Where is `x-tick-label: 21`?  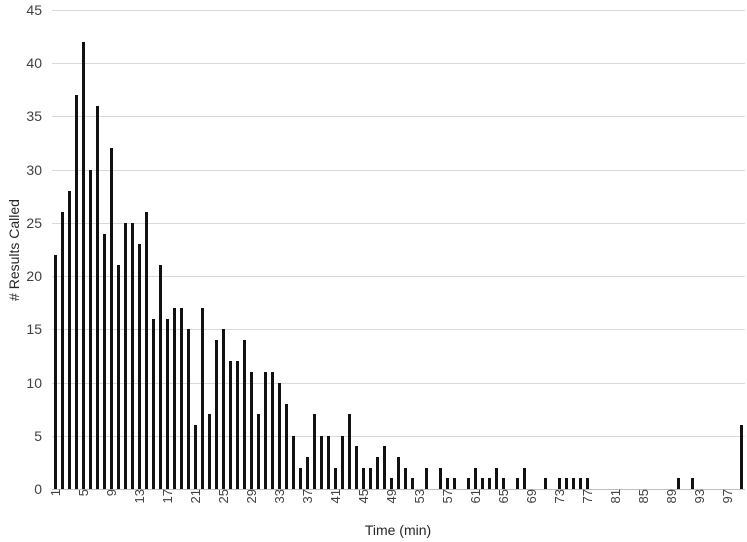 x-tick-label: 21 is located at coordinates (195, 496).